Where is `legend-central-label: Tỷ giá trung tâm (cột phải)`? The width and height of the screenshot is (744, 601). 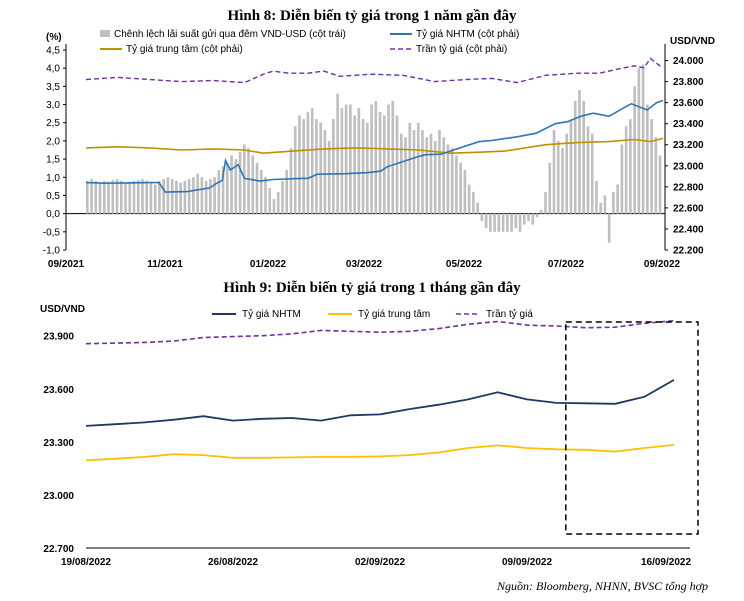
legend-central-label: Tỷ giá trung tâm (cột phải) is located at coordinates (184, 49).